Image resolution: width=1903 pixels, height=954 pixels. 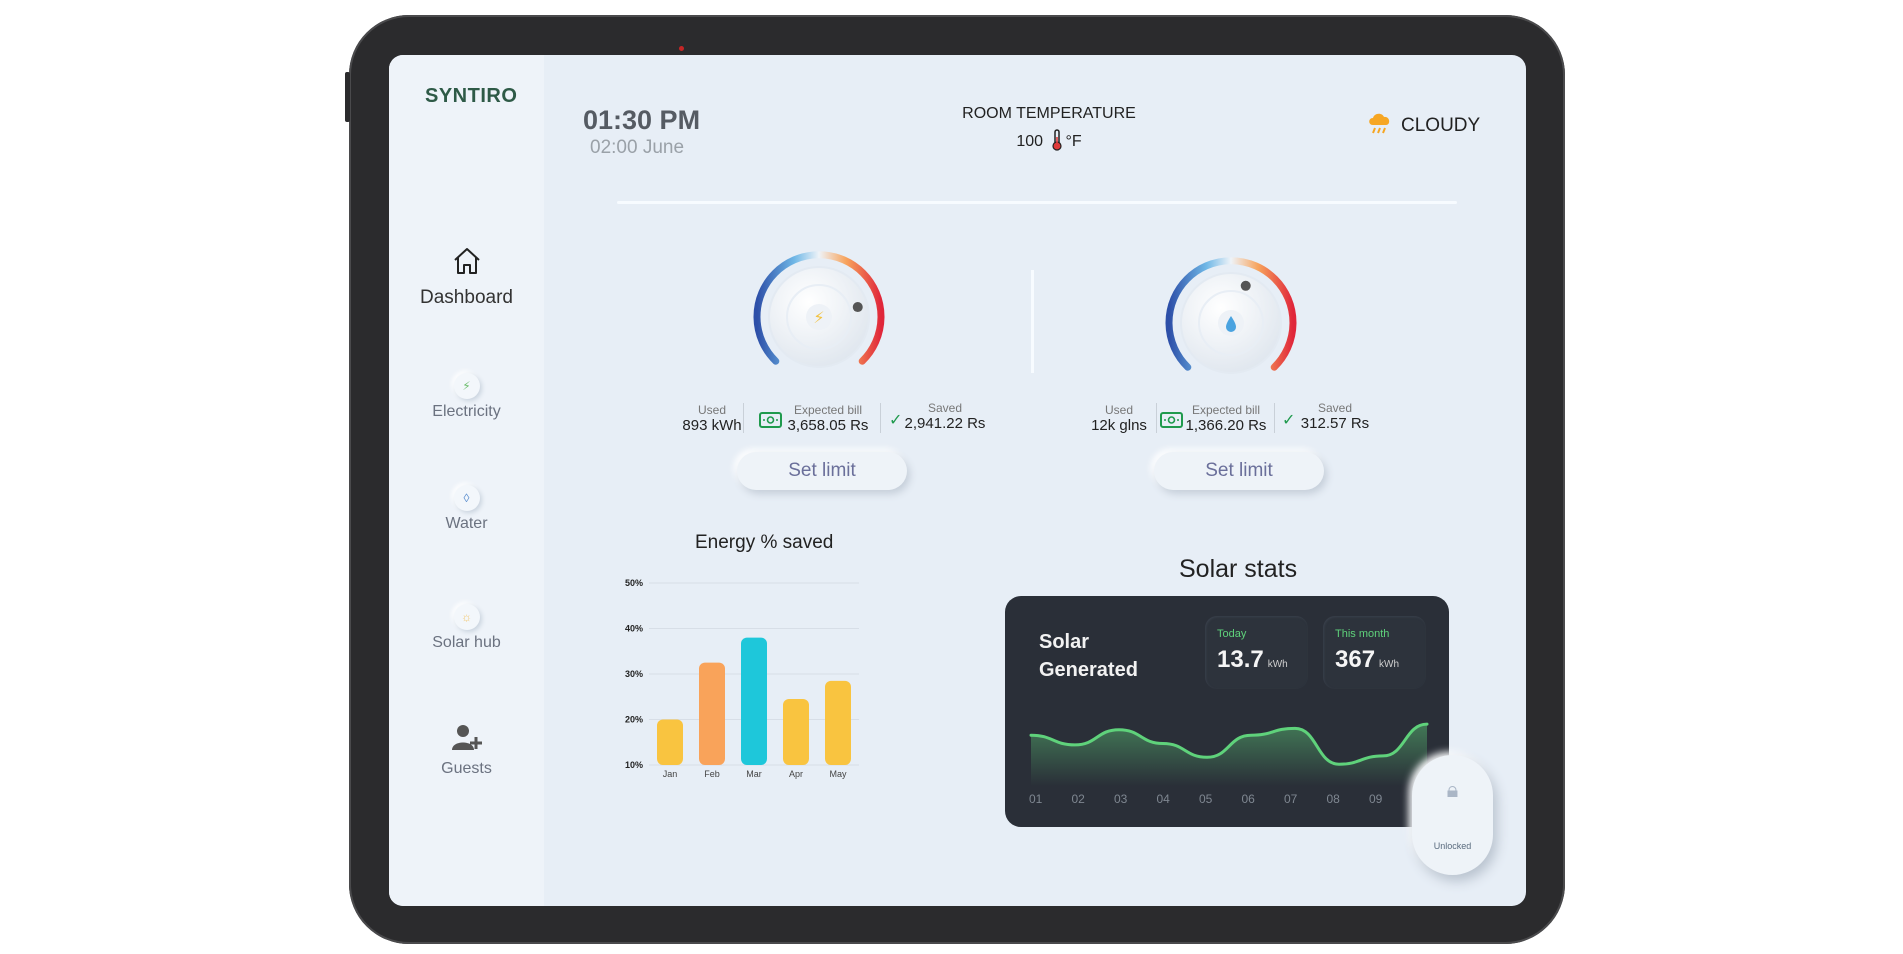 I want to click on solar-x-label: 06, so click(x=1248, y=799).